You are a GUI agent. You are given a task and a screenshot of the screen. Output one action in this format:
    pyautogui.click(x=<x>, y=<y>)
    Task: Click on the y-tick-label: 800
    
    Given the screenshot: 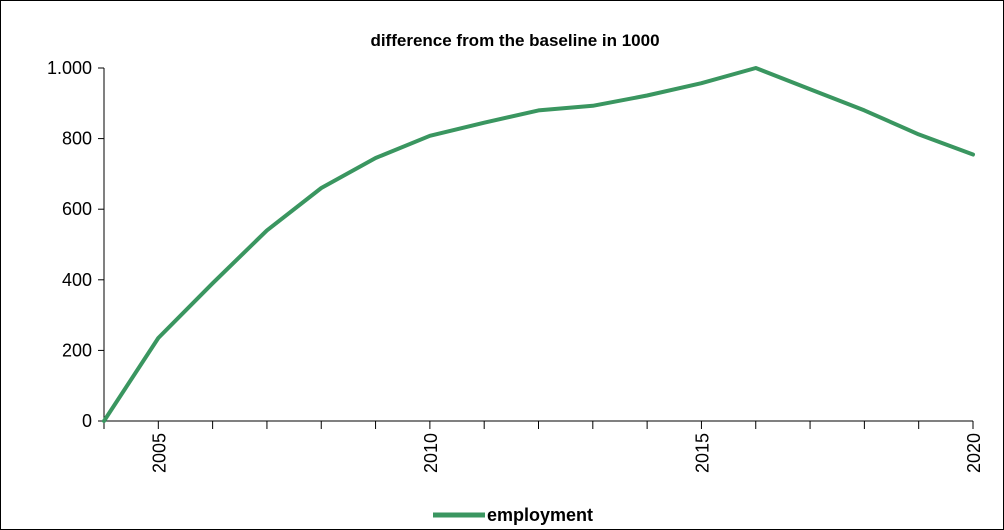 What is the action you would take?
    pyautogui.click(x=77, y=139)
    